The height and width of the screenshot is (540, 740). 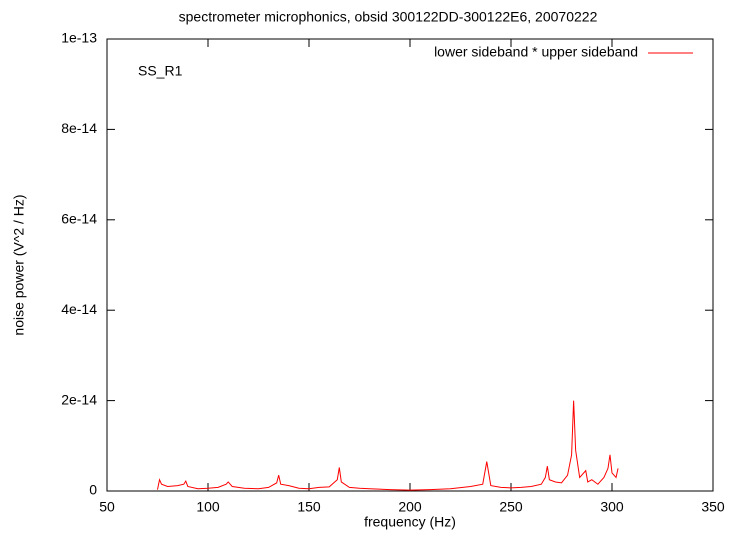 What do you see at coordinates (79, 309) in the screenshot?
I see `y-tick-label: 4e-14` at bounding box center [79, 309].